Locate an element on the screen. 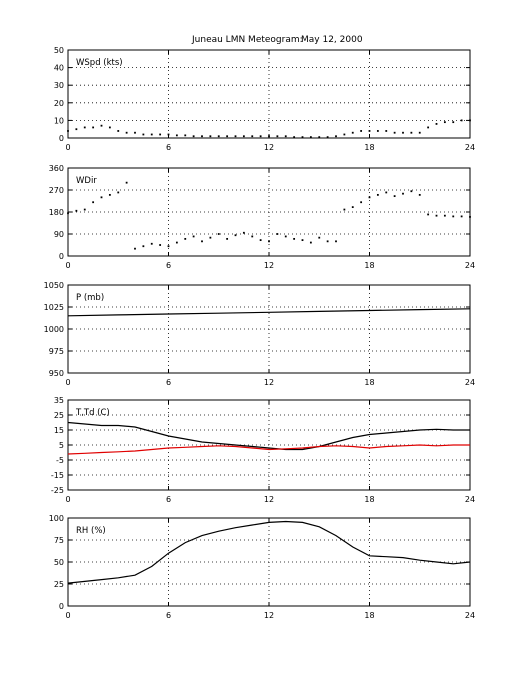  panel-4: 0 6 12 18 24 -25 -15 -5 5 15 25 35 T,Td (C) is located at coordinates (263, 450).